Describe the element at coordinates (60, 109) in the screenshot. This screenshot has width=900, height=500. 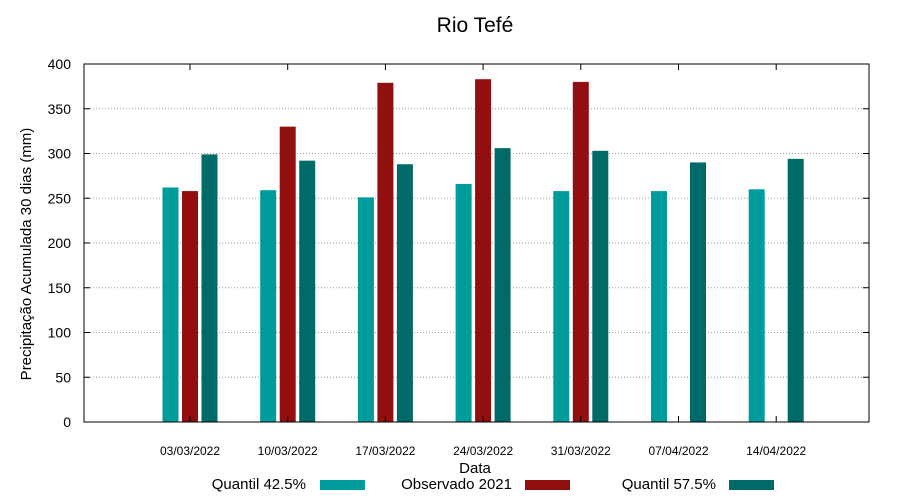
I see `y-tick-label: 350` at that location.